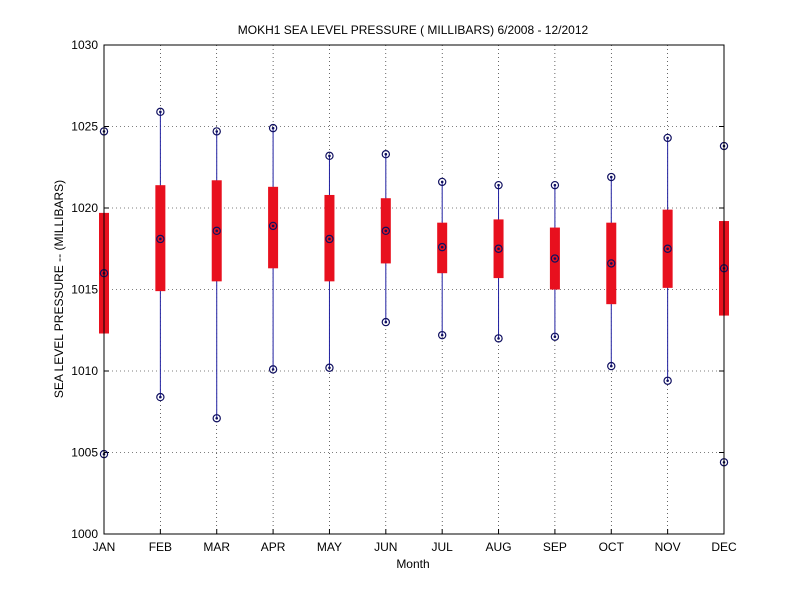 This screenshot has width=800, height=600. Describe the element at coordinates (443, 547) in the screenshot. I see `x-tick-label-jul: JUL` at that location.